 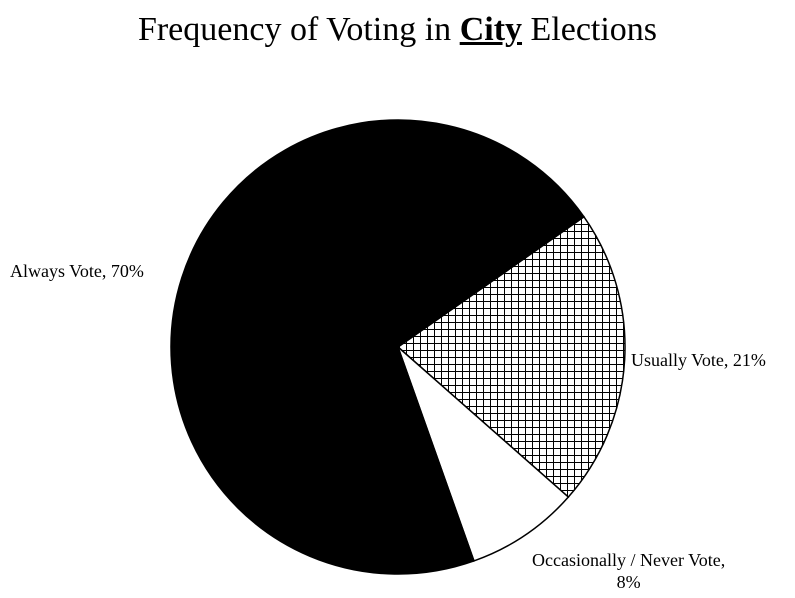 I want to click on chart-title-prefix: Frequency of Voting in, so click(x=298, y=29).